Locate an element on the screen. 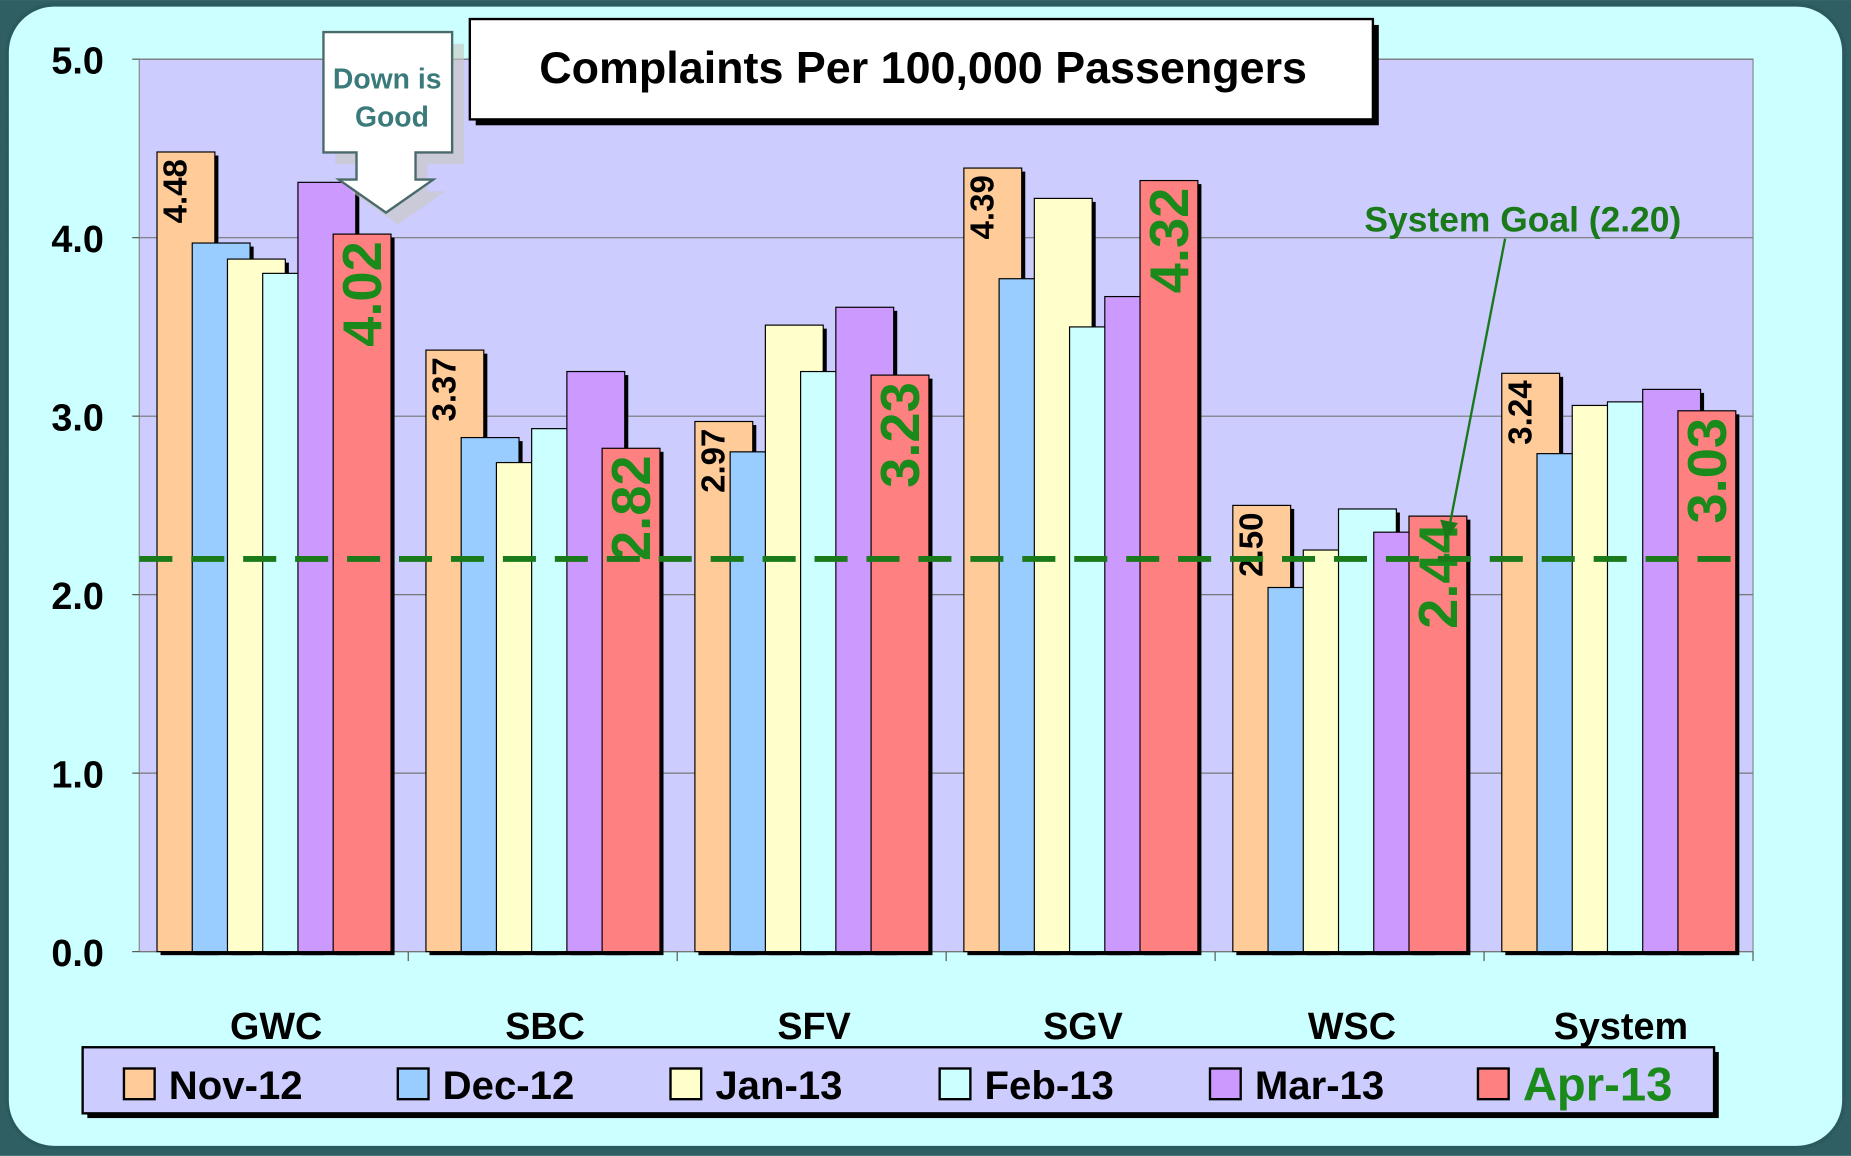  x-tick-label: GWC is located at coordinates (276, 1027).